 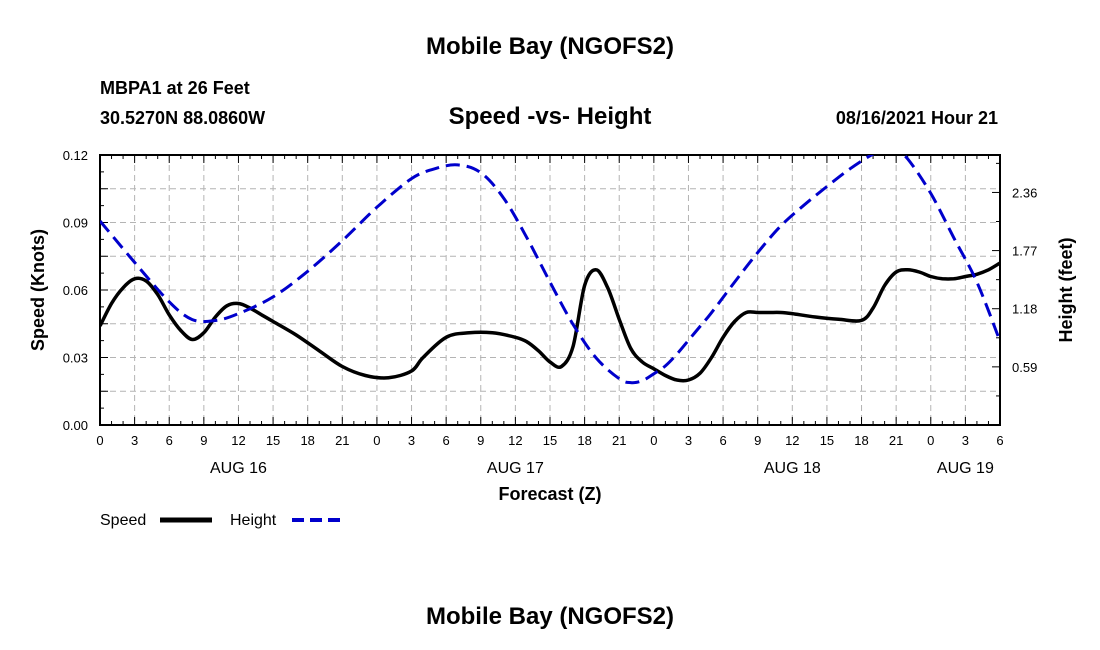 What do you see at coordinates (75, 425) in the screenshot?
I see `y-left-tick-label: 0.00` at bounding box center [75, 425].